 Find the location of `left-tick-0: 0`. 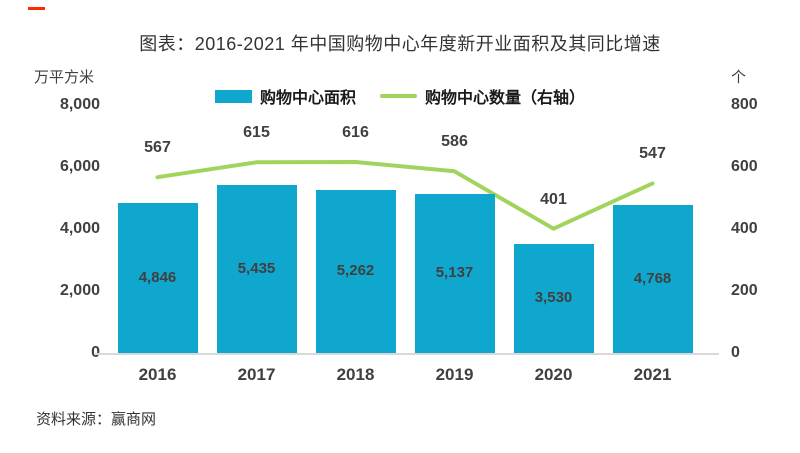

left-tick-0: 0 is located at coordinates (64, 353).